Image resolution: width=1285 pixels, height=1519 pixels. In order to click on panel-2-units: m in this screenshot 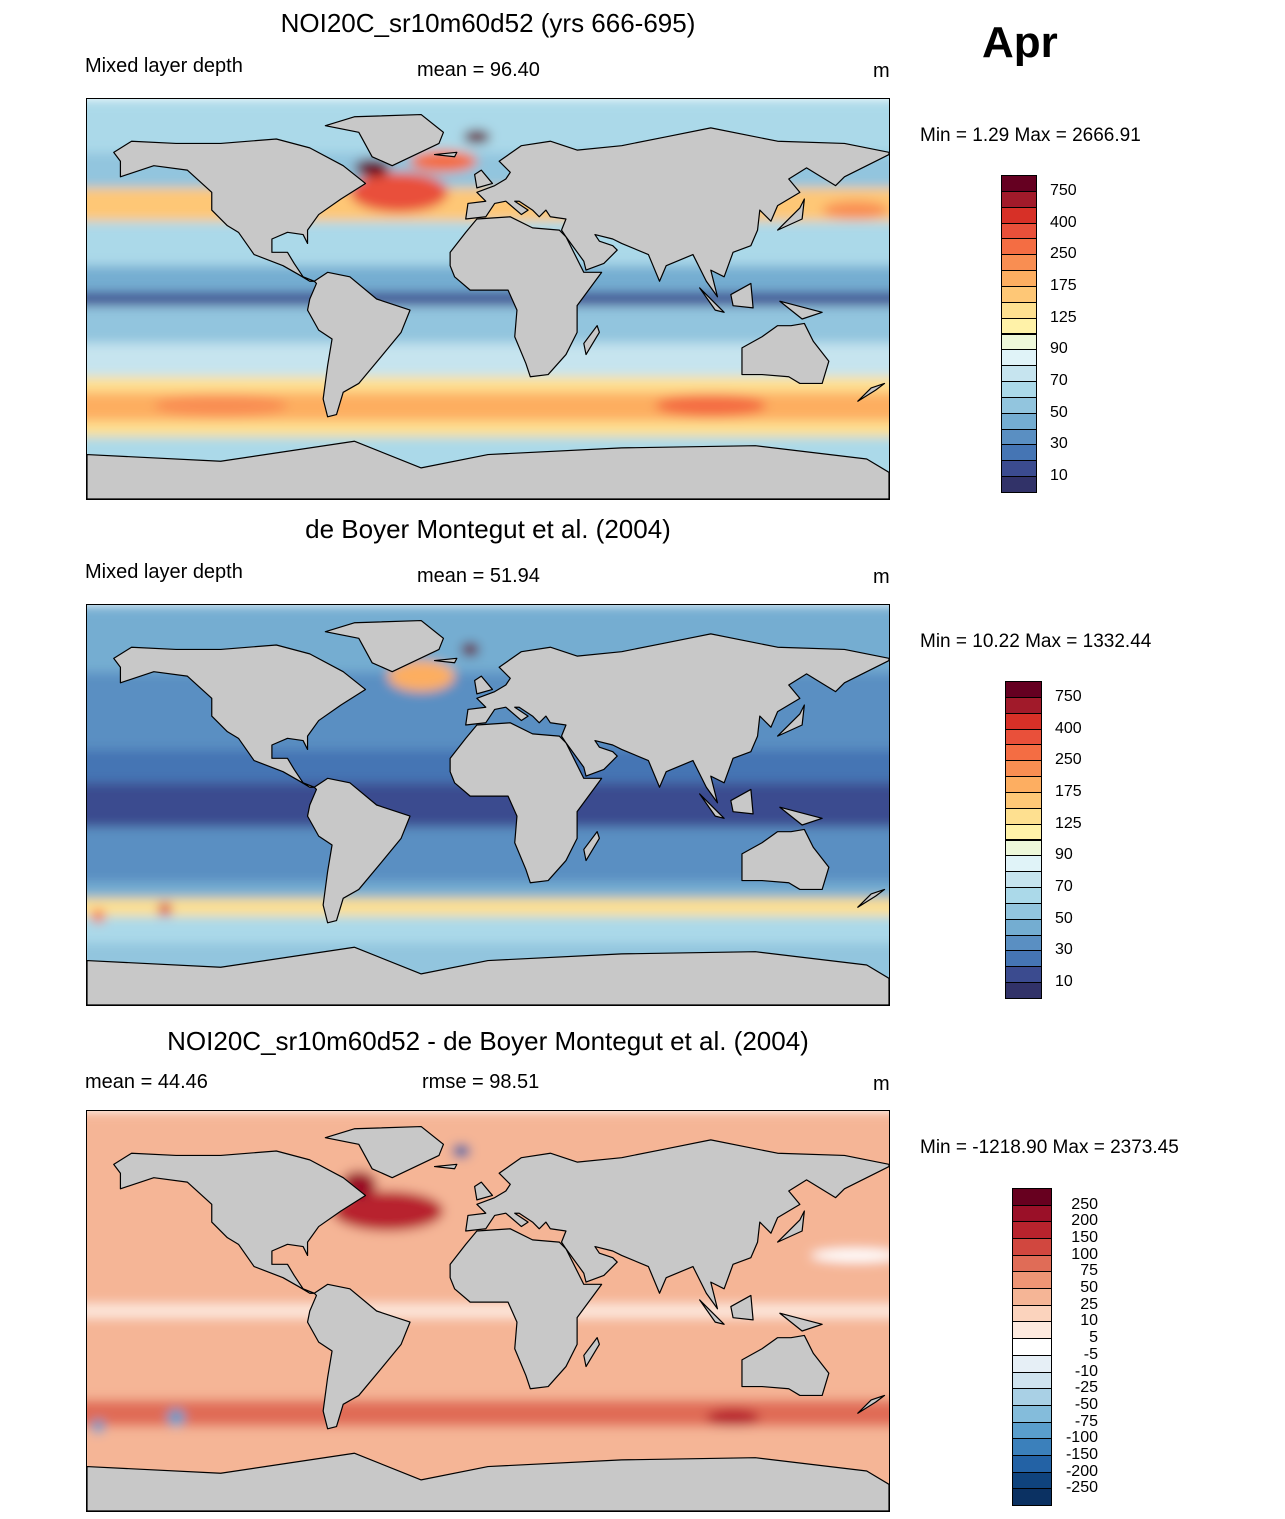, I will do `click(881, 577)`.